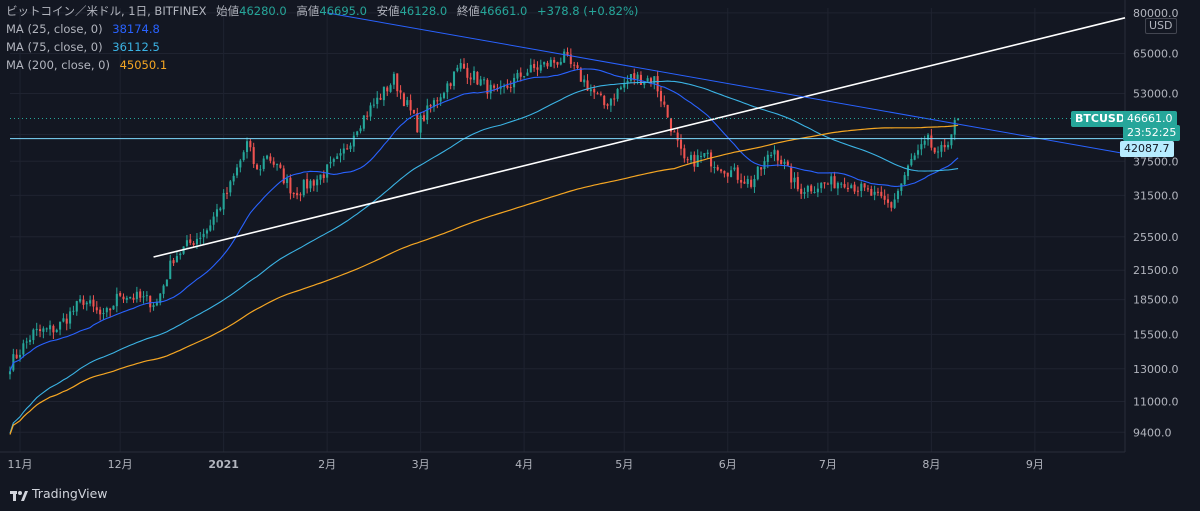 This screenshot has height=511, width=1200. Describe the element at coordinates (1152, 432) in the screenshot. I see `price-tick-label: 9400.0` at that location.